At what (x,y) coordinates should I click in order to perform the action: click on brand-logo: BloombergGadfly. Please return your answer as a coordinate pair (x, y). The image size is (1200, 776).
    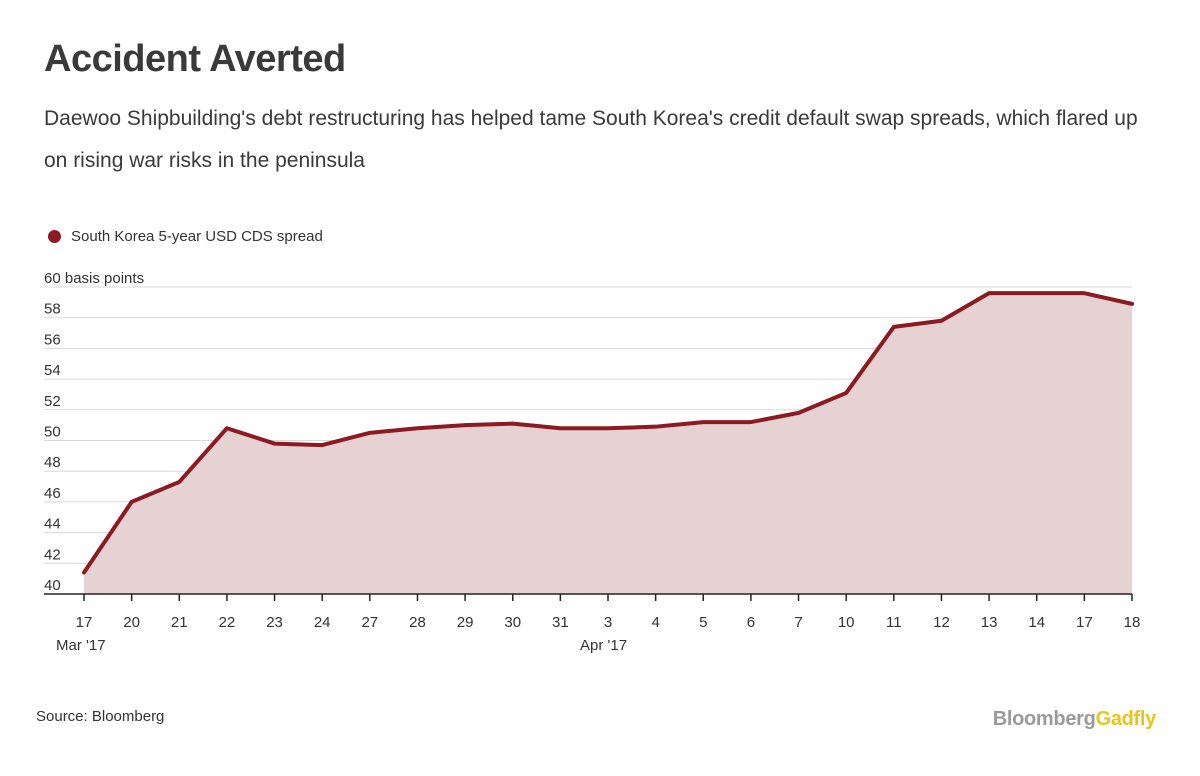
    Looking at the image, I should click on (1074, 719).